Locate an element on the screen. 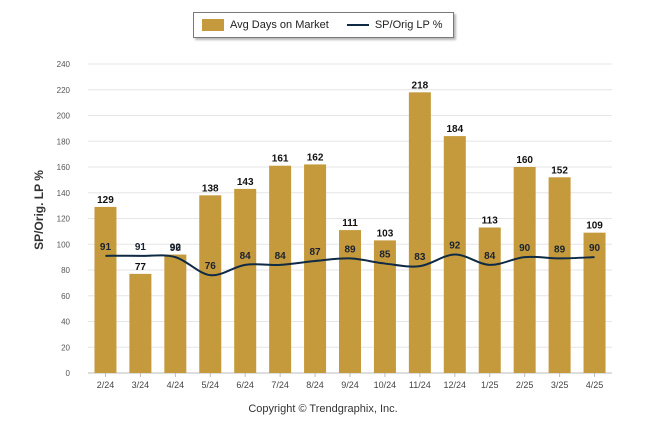  y-tick-label: 120 is located at coordinates (64, 219).